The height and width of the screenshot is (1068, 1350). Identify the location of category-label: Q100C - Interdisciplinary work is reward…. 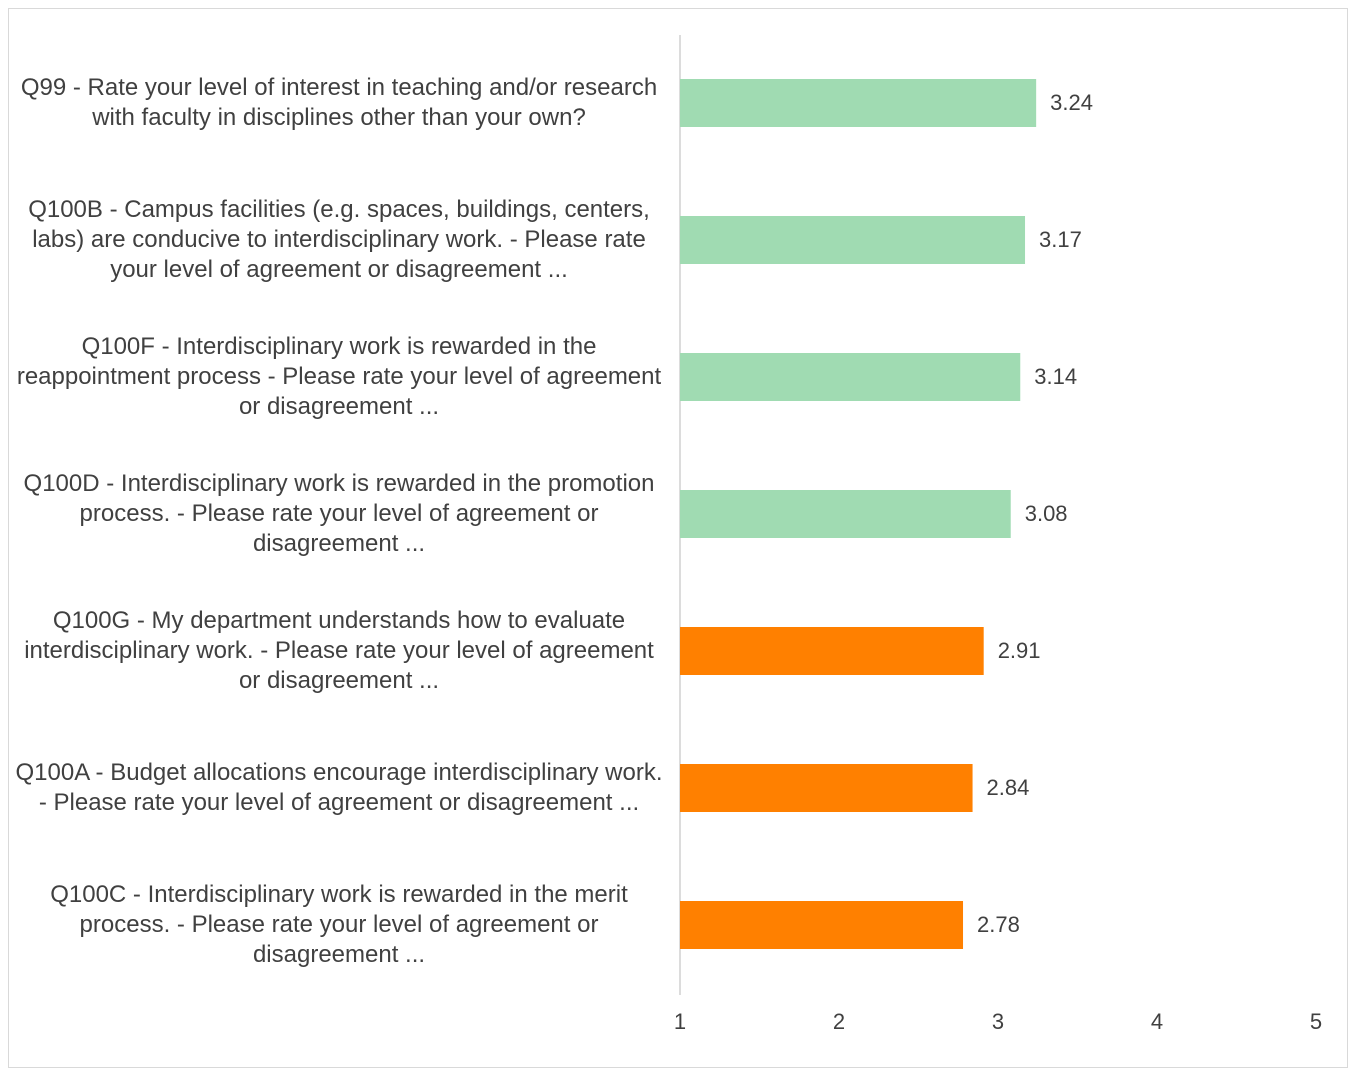
(339, 924).